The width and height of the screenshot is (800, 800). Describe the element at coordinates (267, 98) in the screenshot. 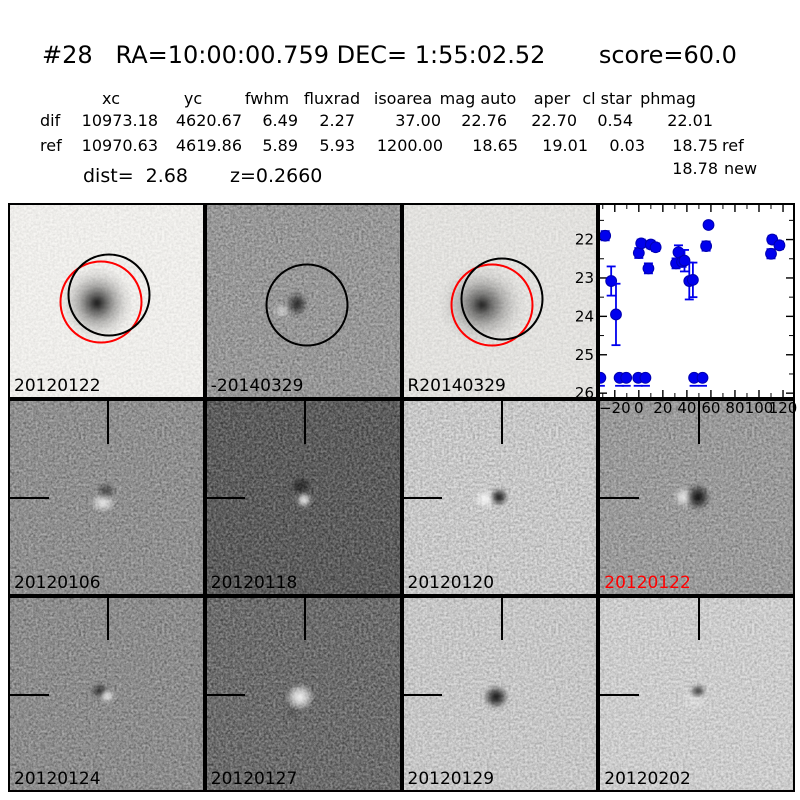

I see `col-header-fwhm: fwhm` at that location.